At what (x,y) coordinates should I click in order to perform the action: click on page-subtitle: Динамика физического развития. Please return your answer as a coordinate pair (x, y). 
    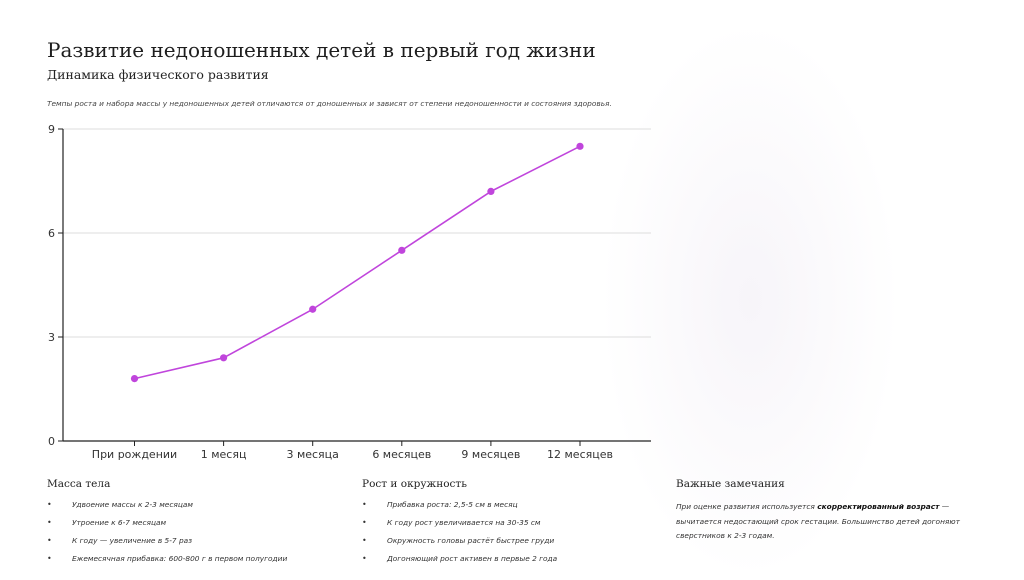
    Looking at the image, I should click on (158, 74).